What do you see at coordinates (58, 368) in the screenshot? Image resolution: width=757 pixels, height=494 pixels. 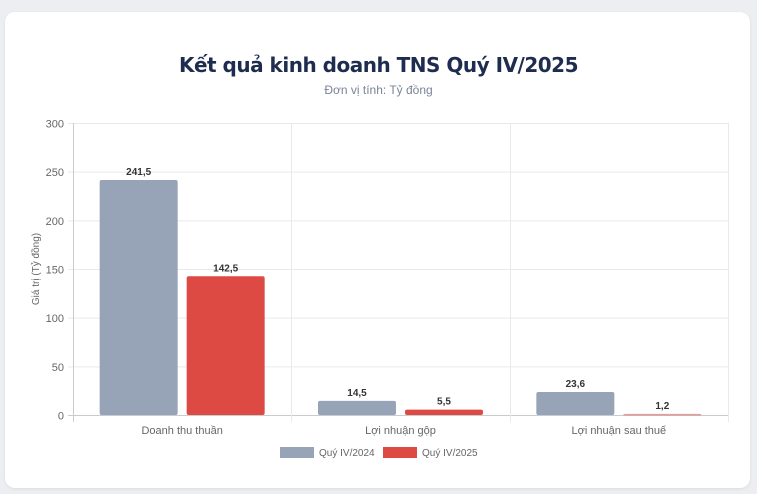 I see `y-tick-label: 50` at bounding box center [58, 368].